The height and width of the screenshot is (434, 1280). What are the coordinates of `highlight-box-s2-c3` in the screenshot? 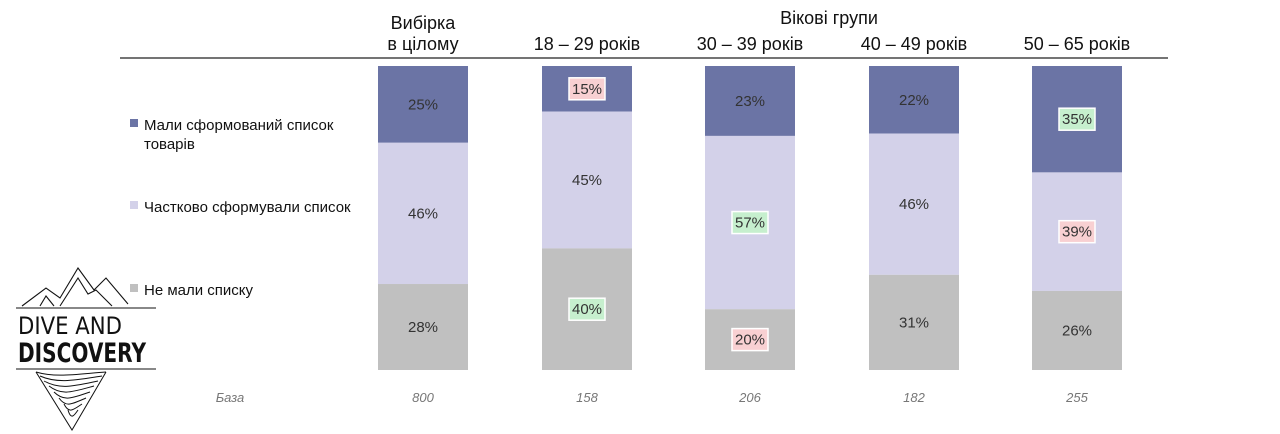 It's located at (750, 222).